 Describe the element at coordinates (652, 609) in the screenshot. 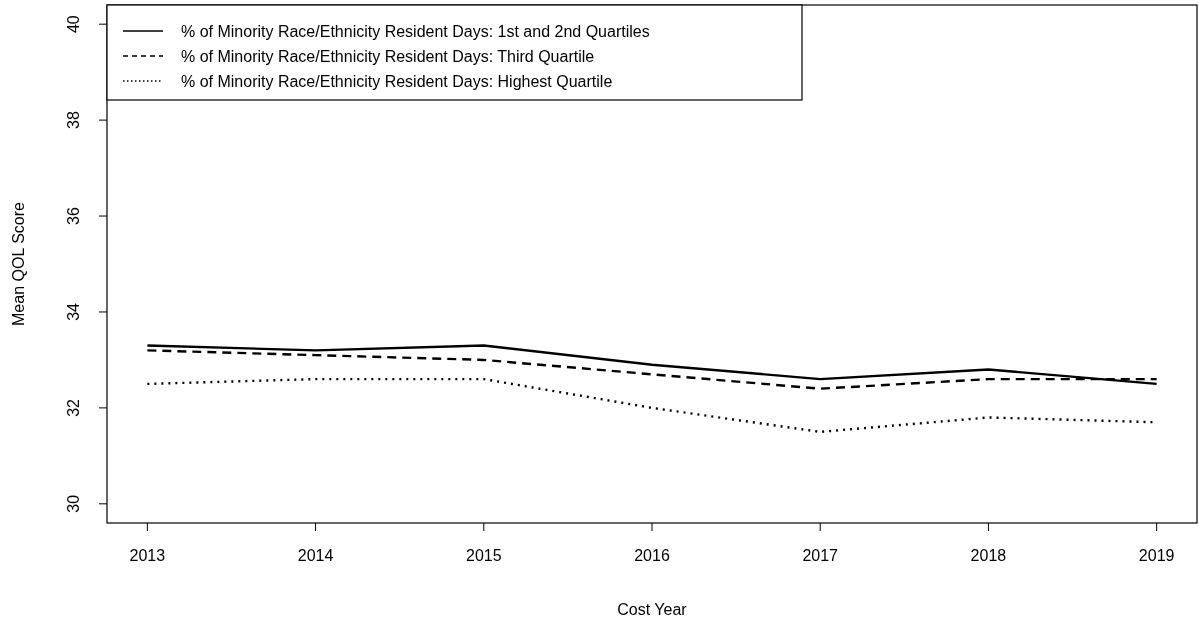

I see `x-axis-title: Cost Year` at that location.